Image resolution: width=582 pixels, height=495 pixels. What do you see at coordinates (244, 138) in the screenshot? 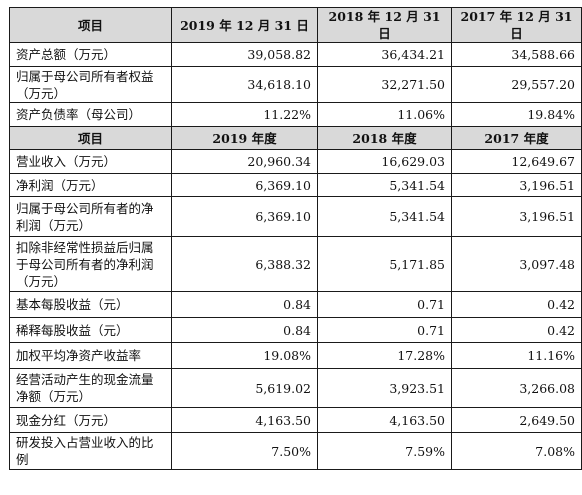
I see `header-2019: 2019 年度` at bounding box center [244, 138].